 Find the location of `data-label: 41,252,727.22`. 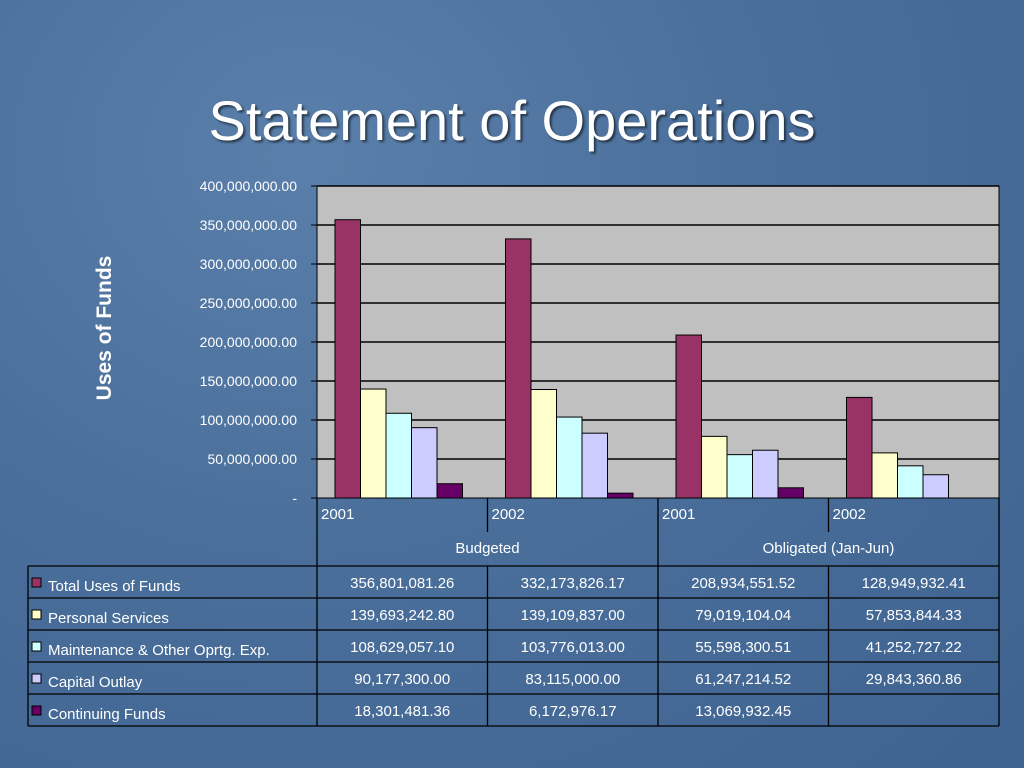

data-label: 41,252,727.22 is located at coordinates (914, 647).